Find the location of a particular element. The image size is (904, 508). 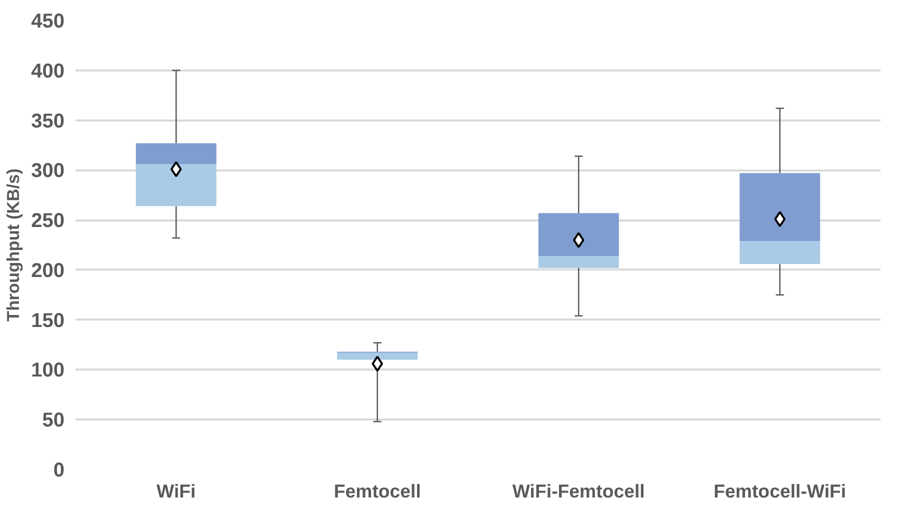

y-tick-label: 350 is located at coordinates (48, 121).